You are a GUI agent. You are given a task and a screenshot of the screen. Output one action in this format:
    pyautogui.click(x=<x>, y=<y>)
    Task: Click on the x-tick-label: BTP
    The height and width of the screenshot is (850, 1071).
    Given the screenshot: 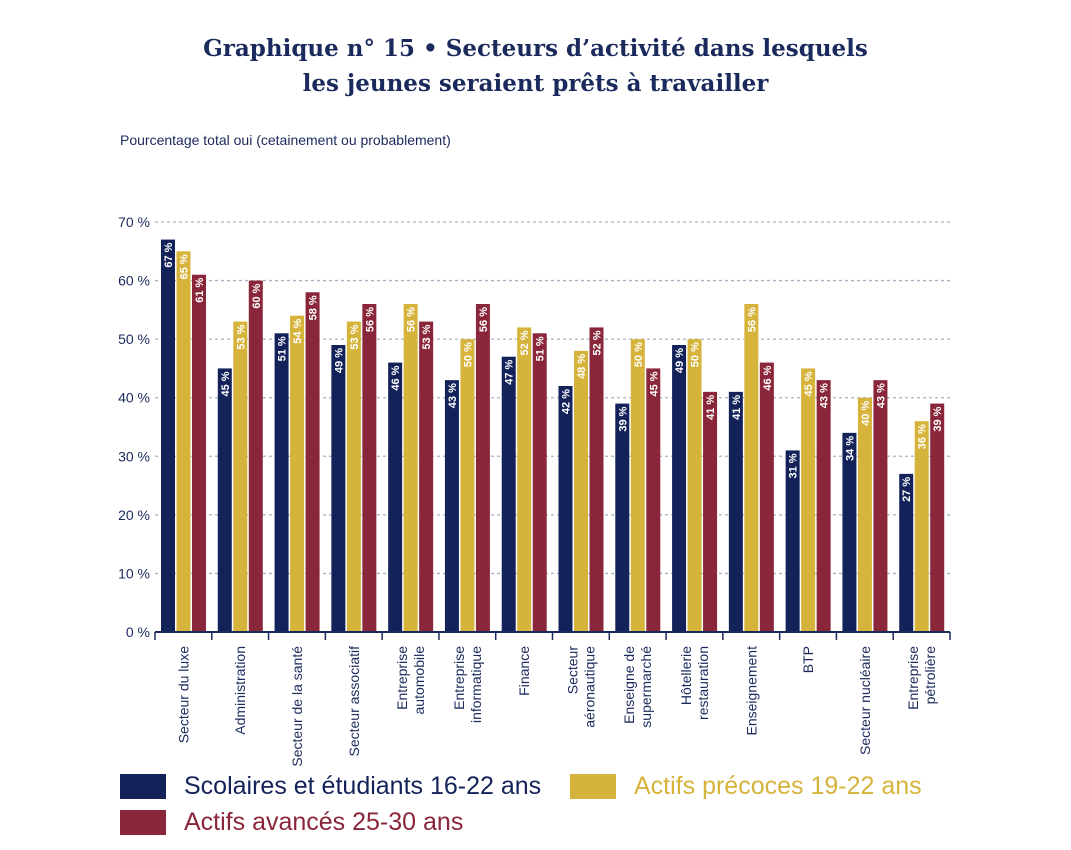 What is the action you would take?
    pyautogui.click(x=808, y=659)
    